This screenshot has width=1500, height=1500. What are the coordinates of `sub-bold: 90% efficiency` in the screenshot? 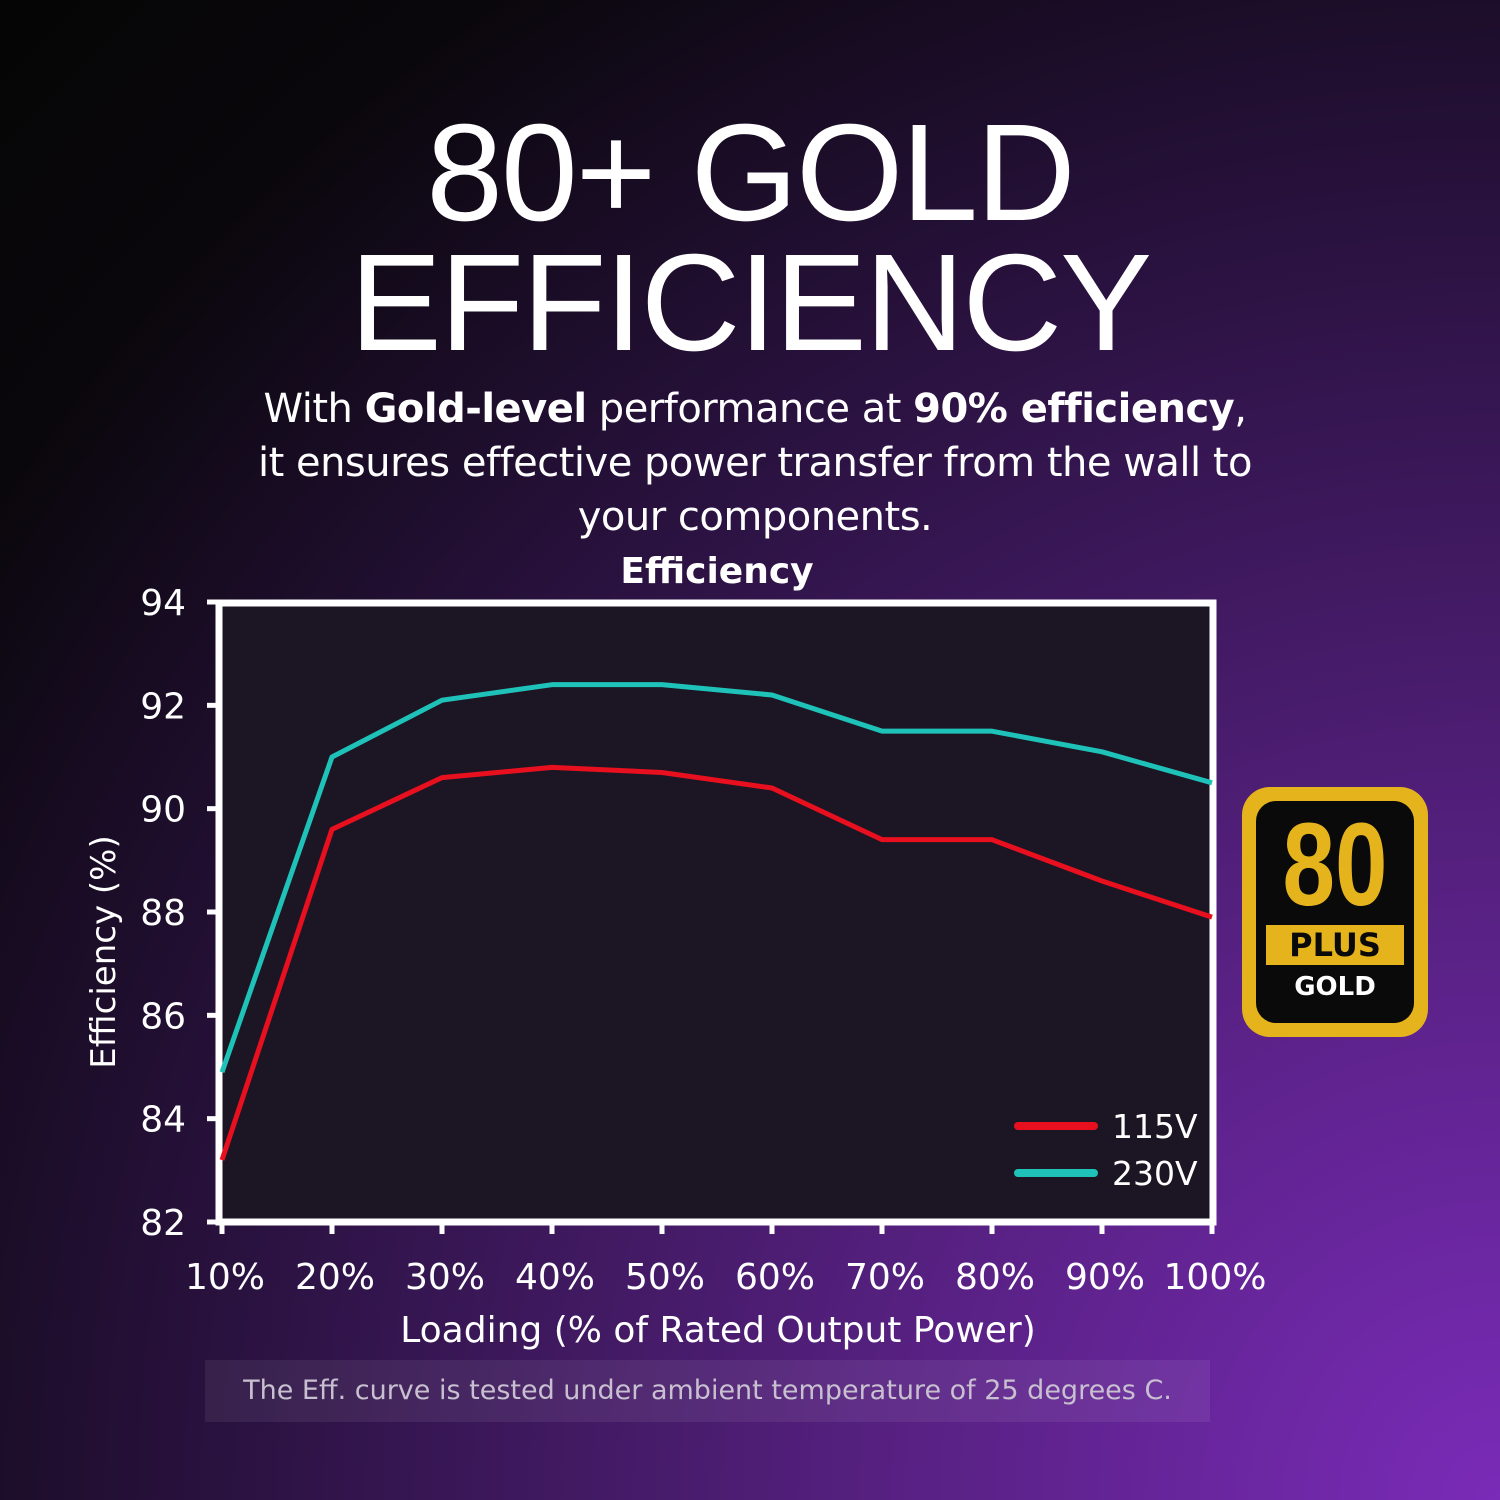 It's located at (1074, 409).